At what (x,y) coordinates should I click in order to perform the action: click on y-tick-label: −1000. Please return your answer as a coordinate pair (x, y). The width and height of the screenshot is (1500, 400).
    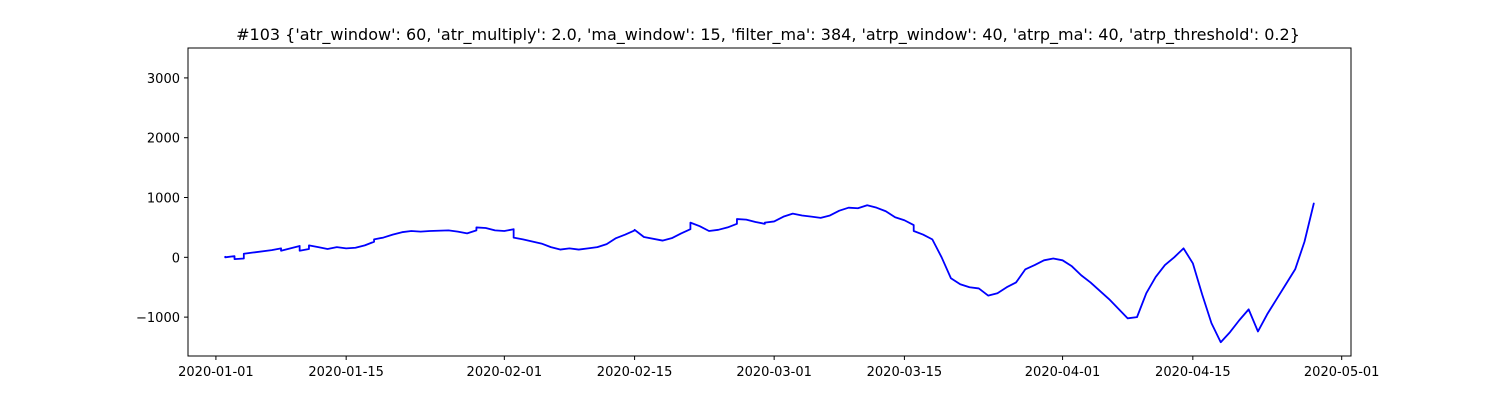
    Looking at the image, I should click on (158, 318).